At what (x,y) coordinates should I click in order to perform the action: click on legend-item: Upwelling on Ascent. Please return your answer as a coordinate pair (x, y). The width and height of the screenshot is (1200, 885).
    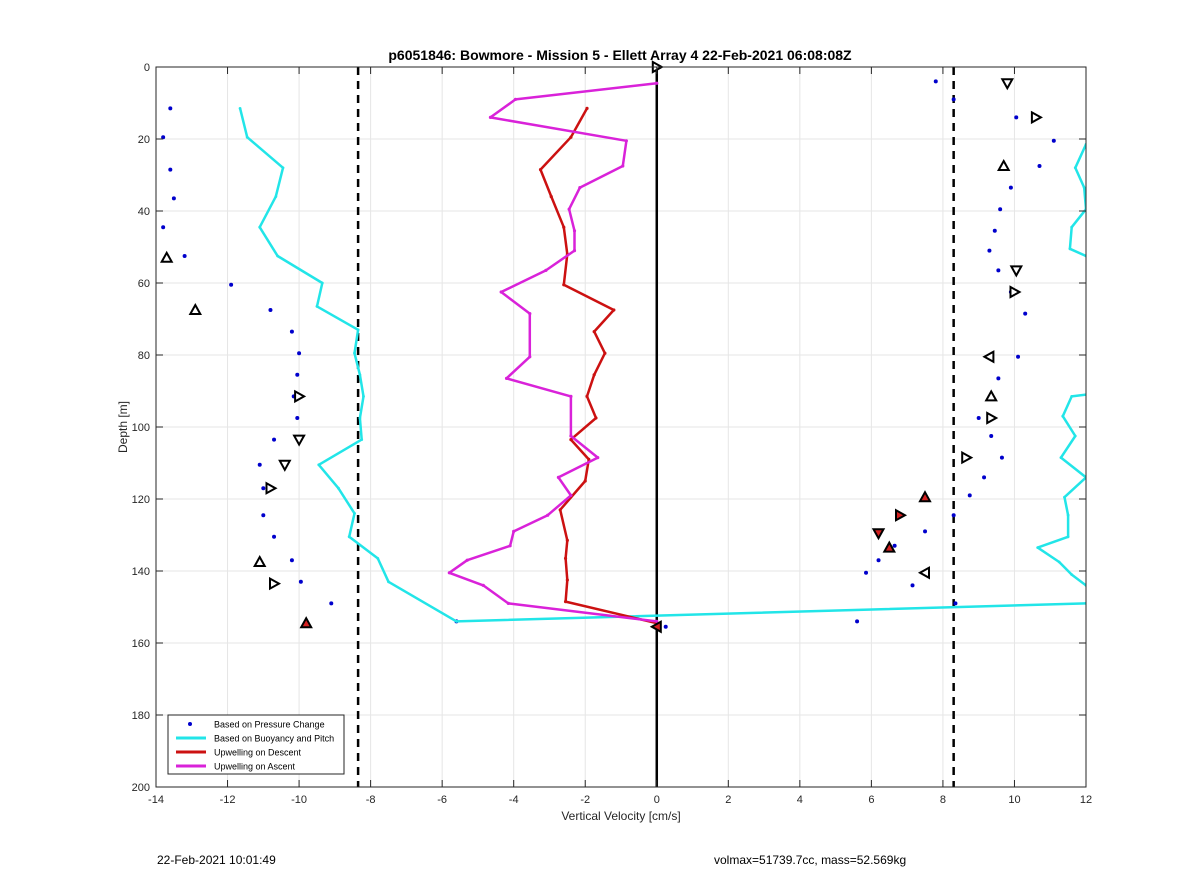
    Looking at the image, I should click on (236, 767).